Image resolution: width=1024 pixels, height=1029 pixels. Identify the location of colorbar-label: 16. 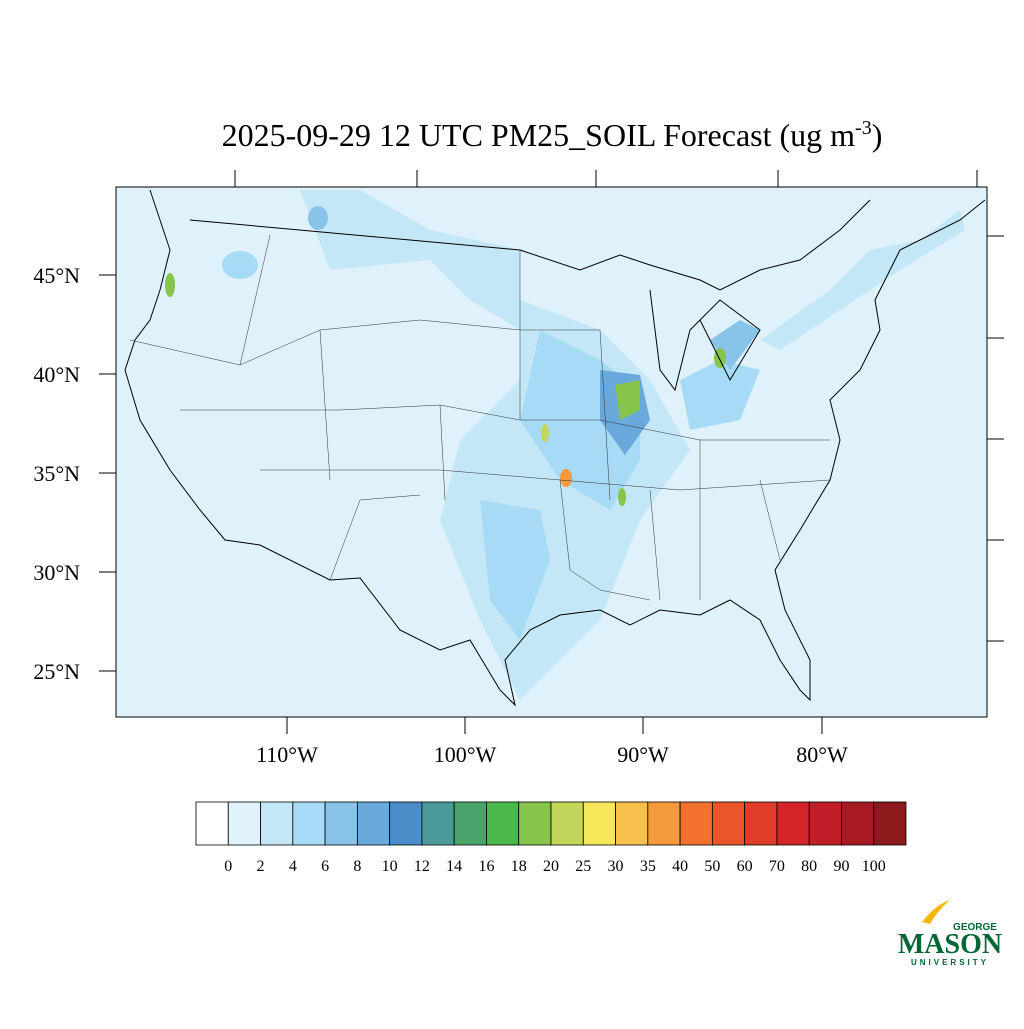
(486, 866).